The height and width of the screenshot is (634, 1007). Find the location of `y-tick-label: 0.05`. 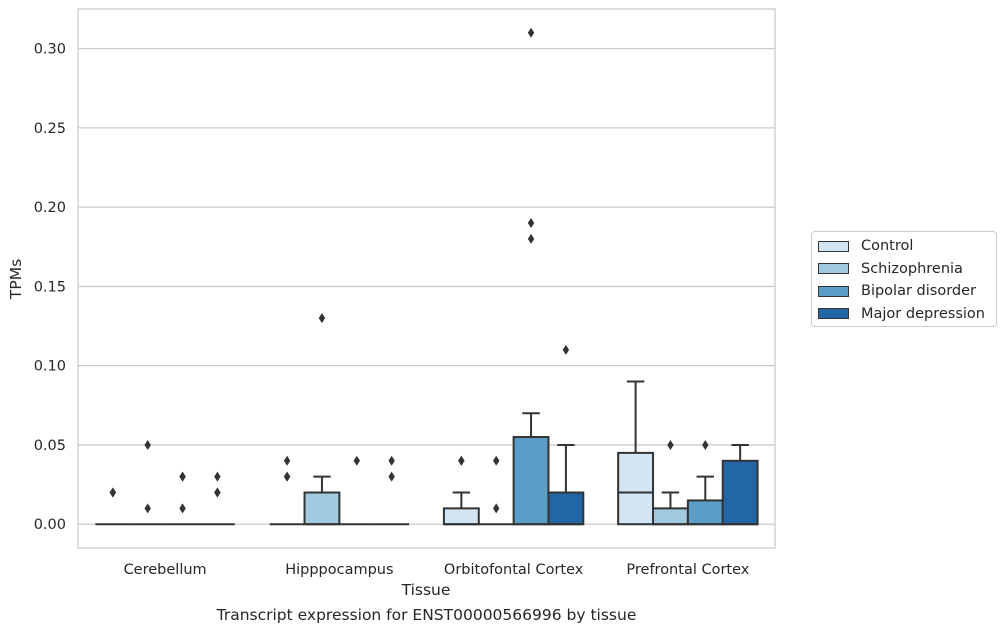

y-tick-label: 0.05 is located at coordinates (50, 446).